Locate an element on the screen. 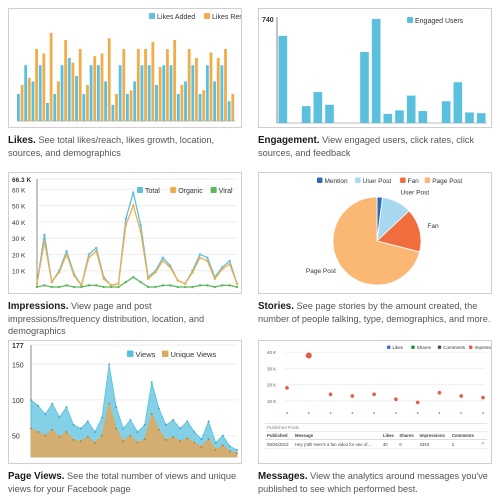 The image size is (500, 500). legend-label-0: Mention is located at coordinates (337, 181).